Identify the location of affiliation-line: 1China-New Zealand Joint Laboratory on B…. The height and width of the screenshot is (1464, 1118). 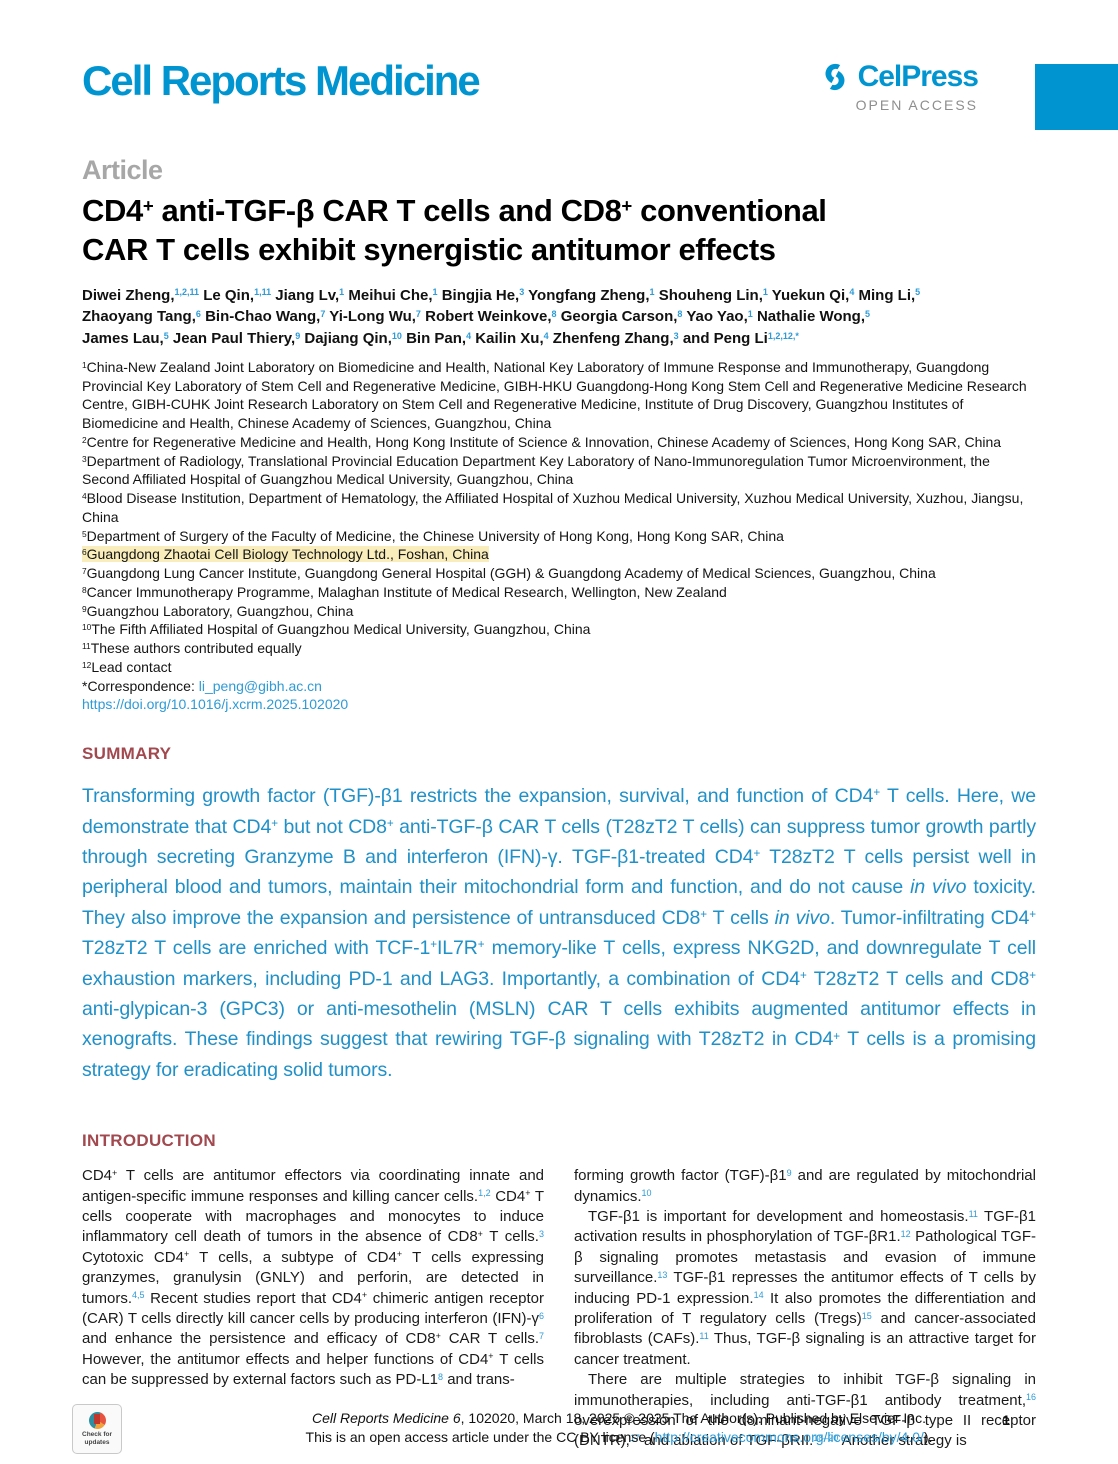
(554, 395).